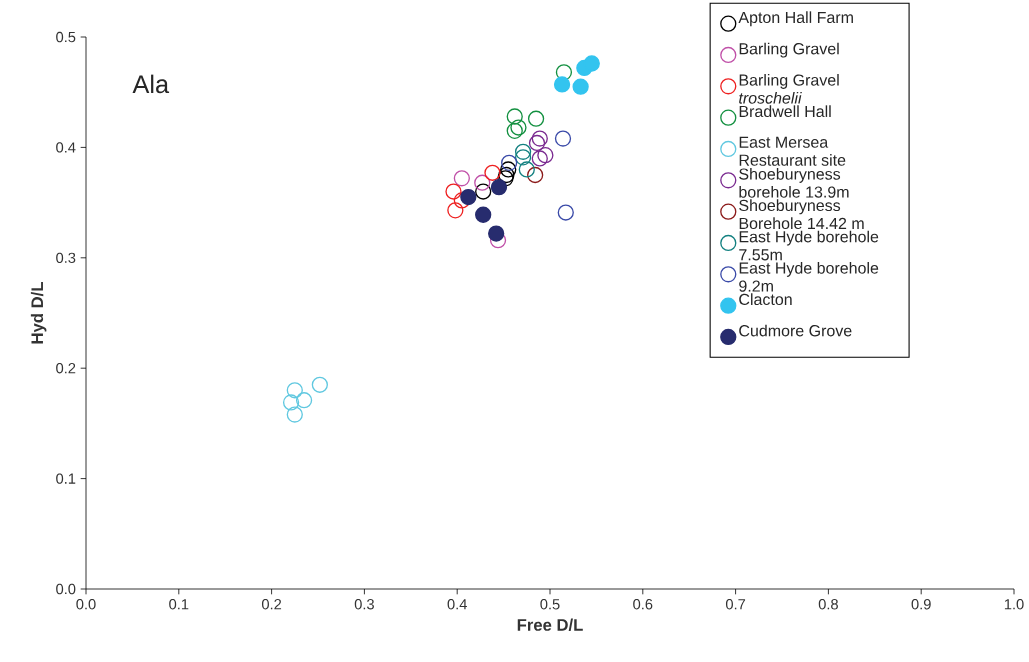 The image size is (1029, 662). I want to click on annotation: Ala, so click(151, 84).